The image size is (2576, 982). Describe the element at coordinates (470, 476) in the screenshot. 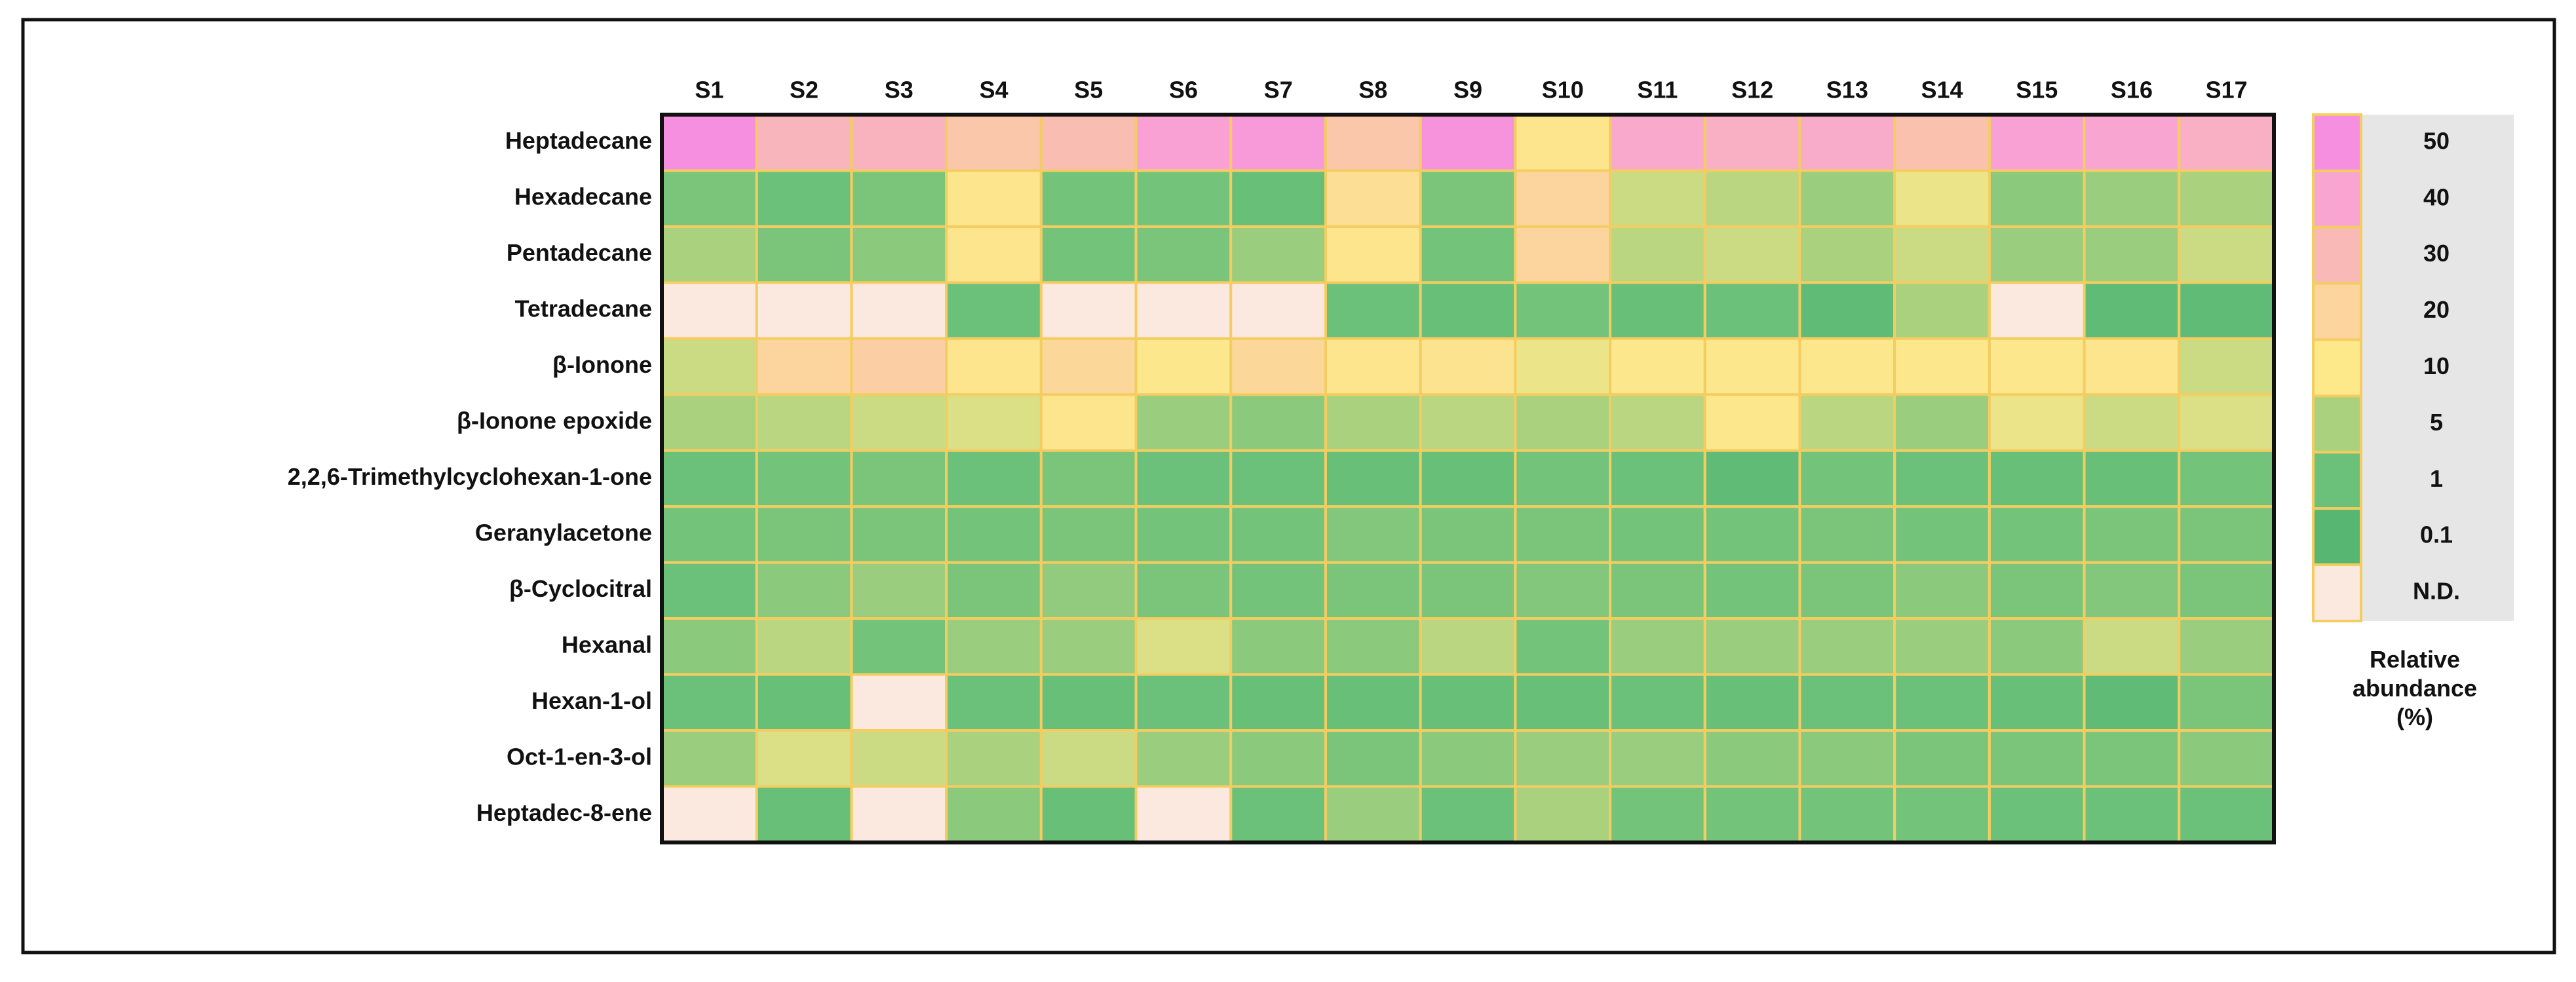

I see `row-label: 2,2,6-Trimethylcyclohexan-1-one` at that location.